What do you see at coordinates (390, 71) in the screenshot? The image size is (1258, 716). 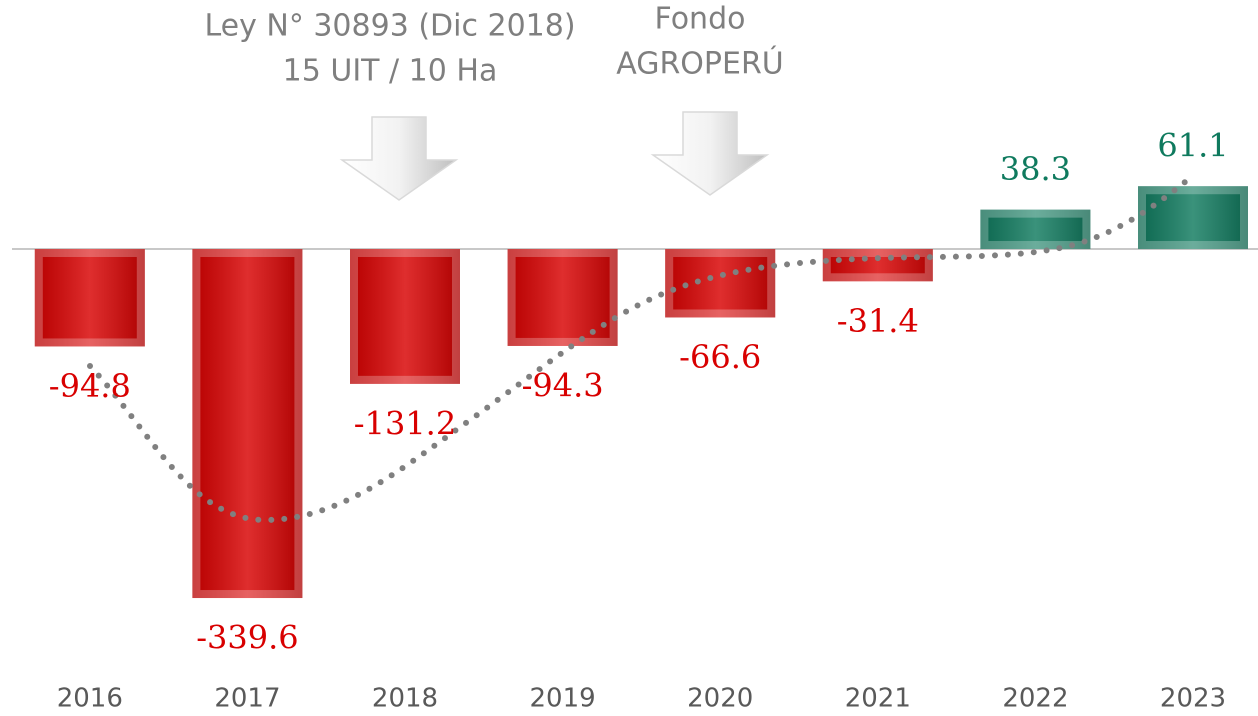 I see `annotation: 15 UIT / 10 Ha` at bounding box center [390, 71].